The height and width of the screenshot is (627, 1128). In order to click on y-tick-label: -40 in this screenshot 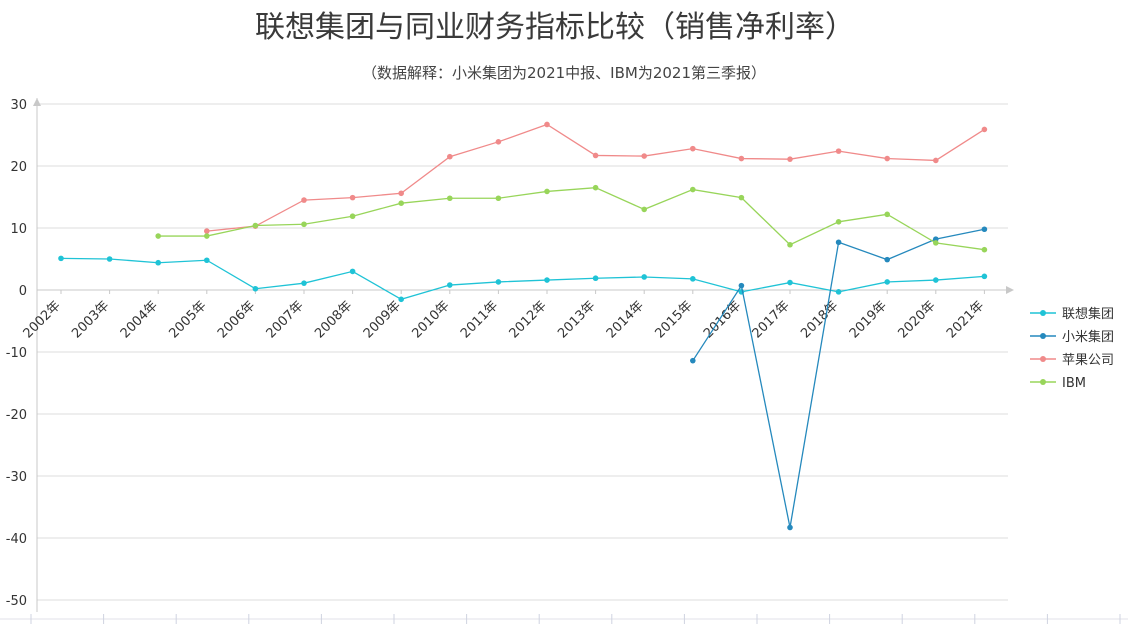, I will do `click(16, 539)`.